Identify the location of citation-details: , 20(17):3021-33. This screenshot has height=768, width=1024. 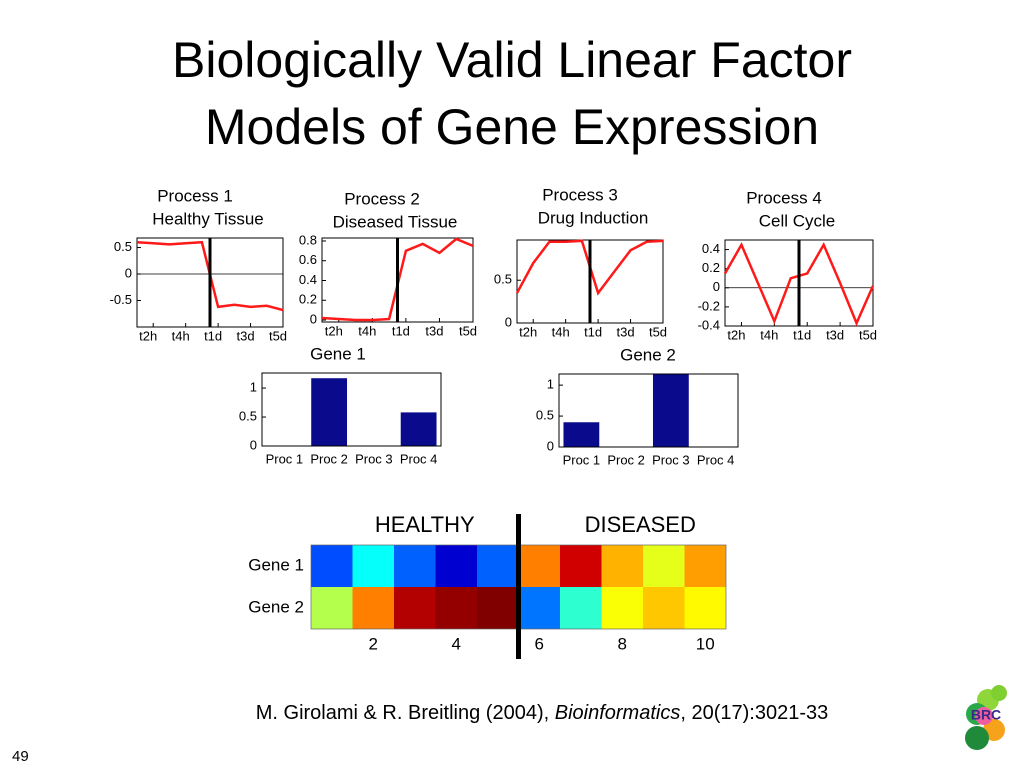
(754, 713).